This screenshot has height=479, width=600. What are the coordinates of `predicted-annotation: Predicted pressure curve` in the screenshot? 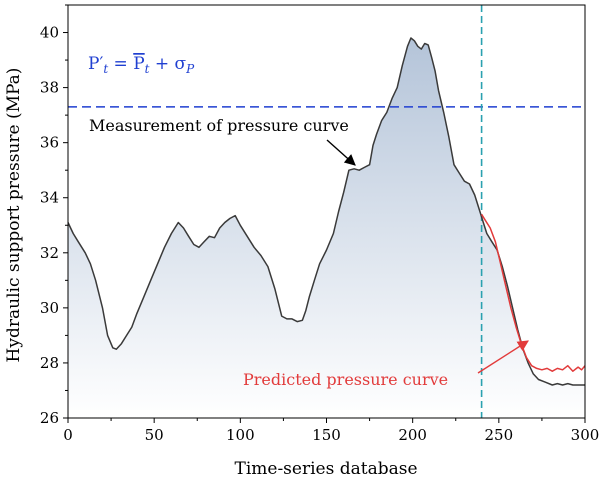 It's located at (345, 379).